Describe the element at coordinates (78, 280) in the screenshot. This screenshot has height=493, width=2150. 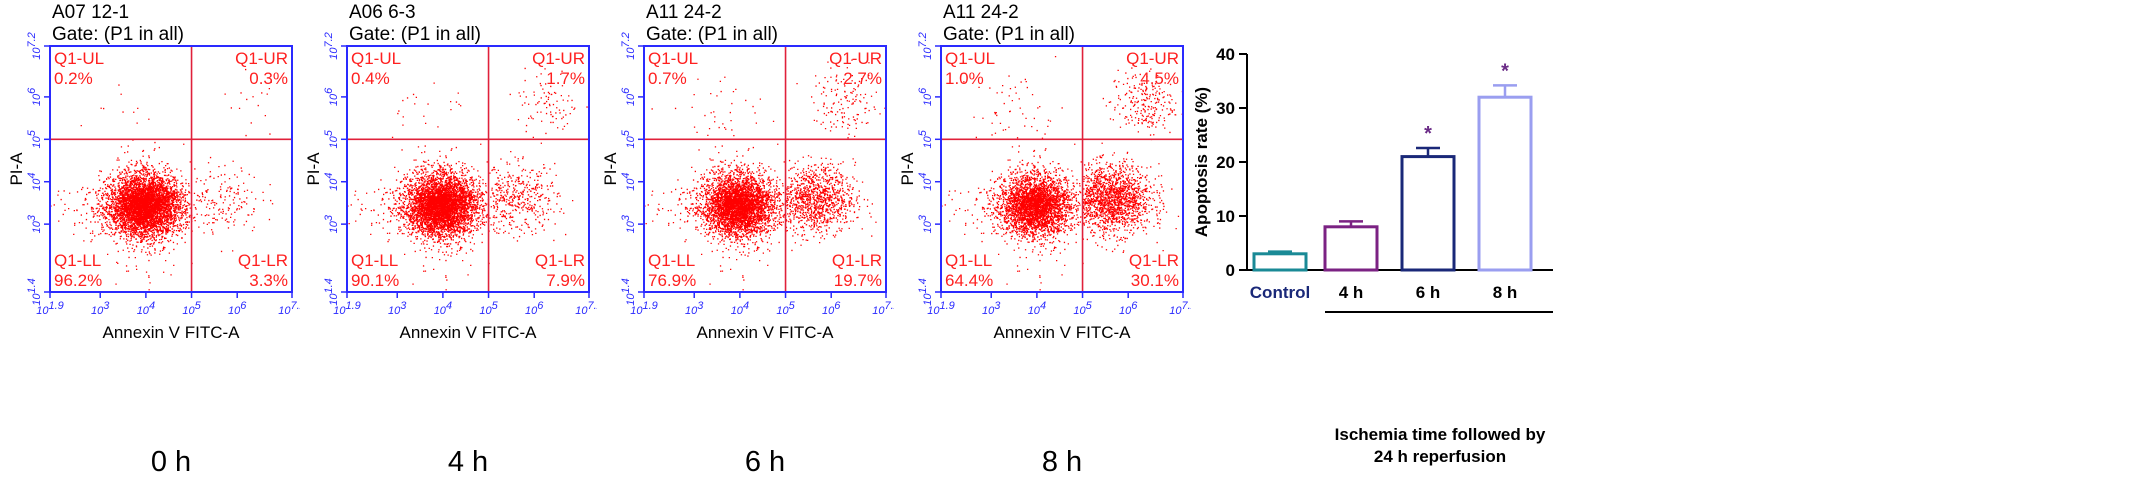
I see `quadrant-value-ll: 96.2%` at that location.